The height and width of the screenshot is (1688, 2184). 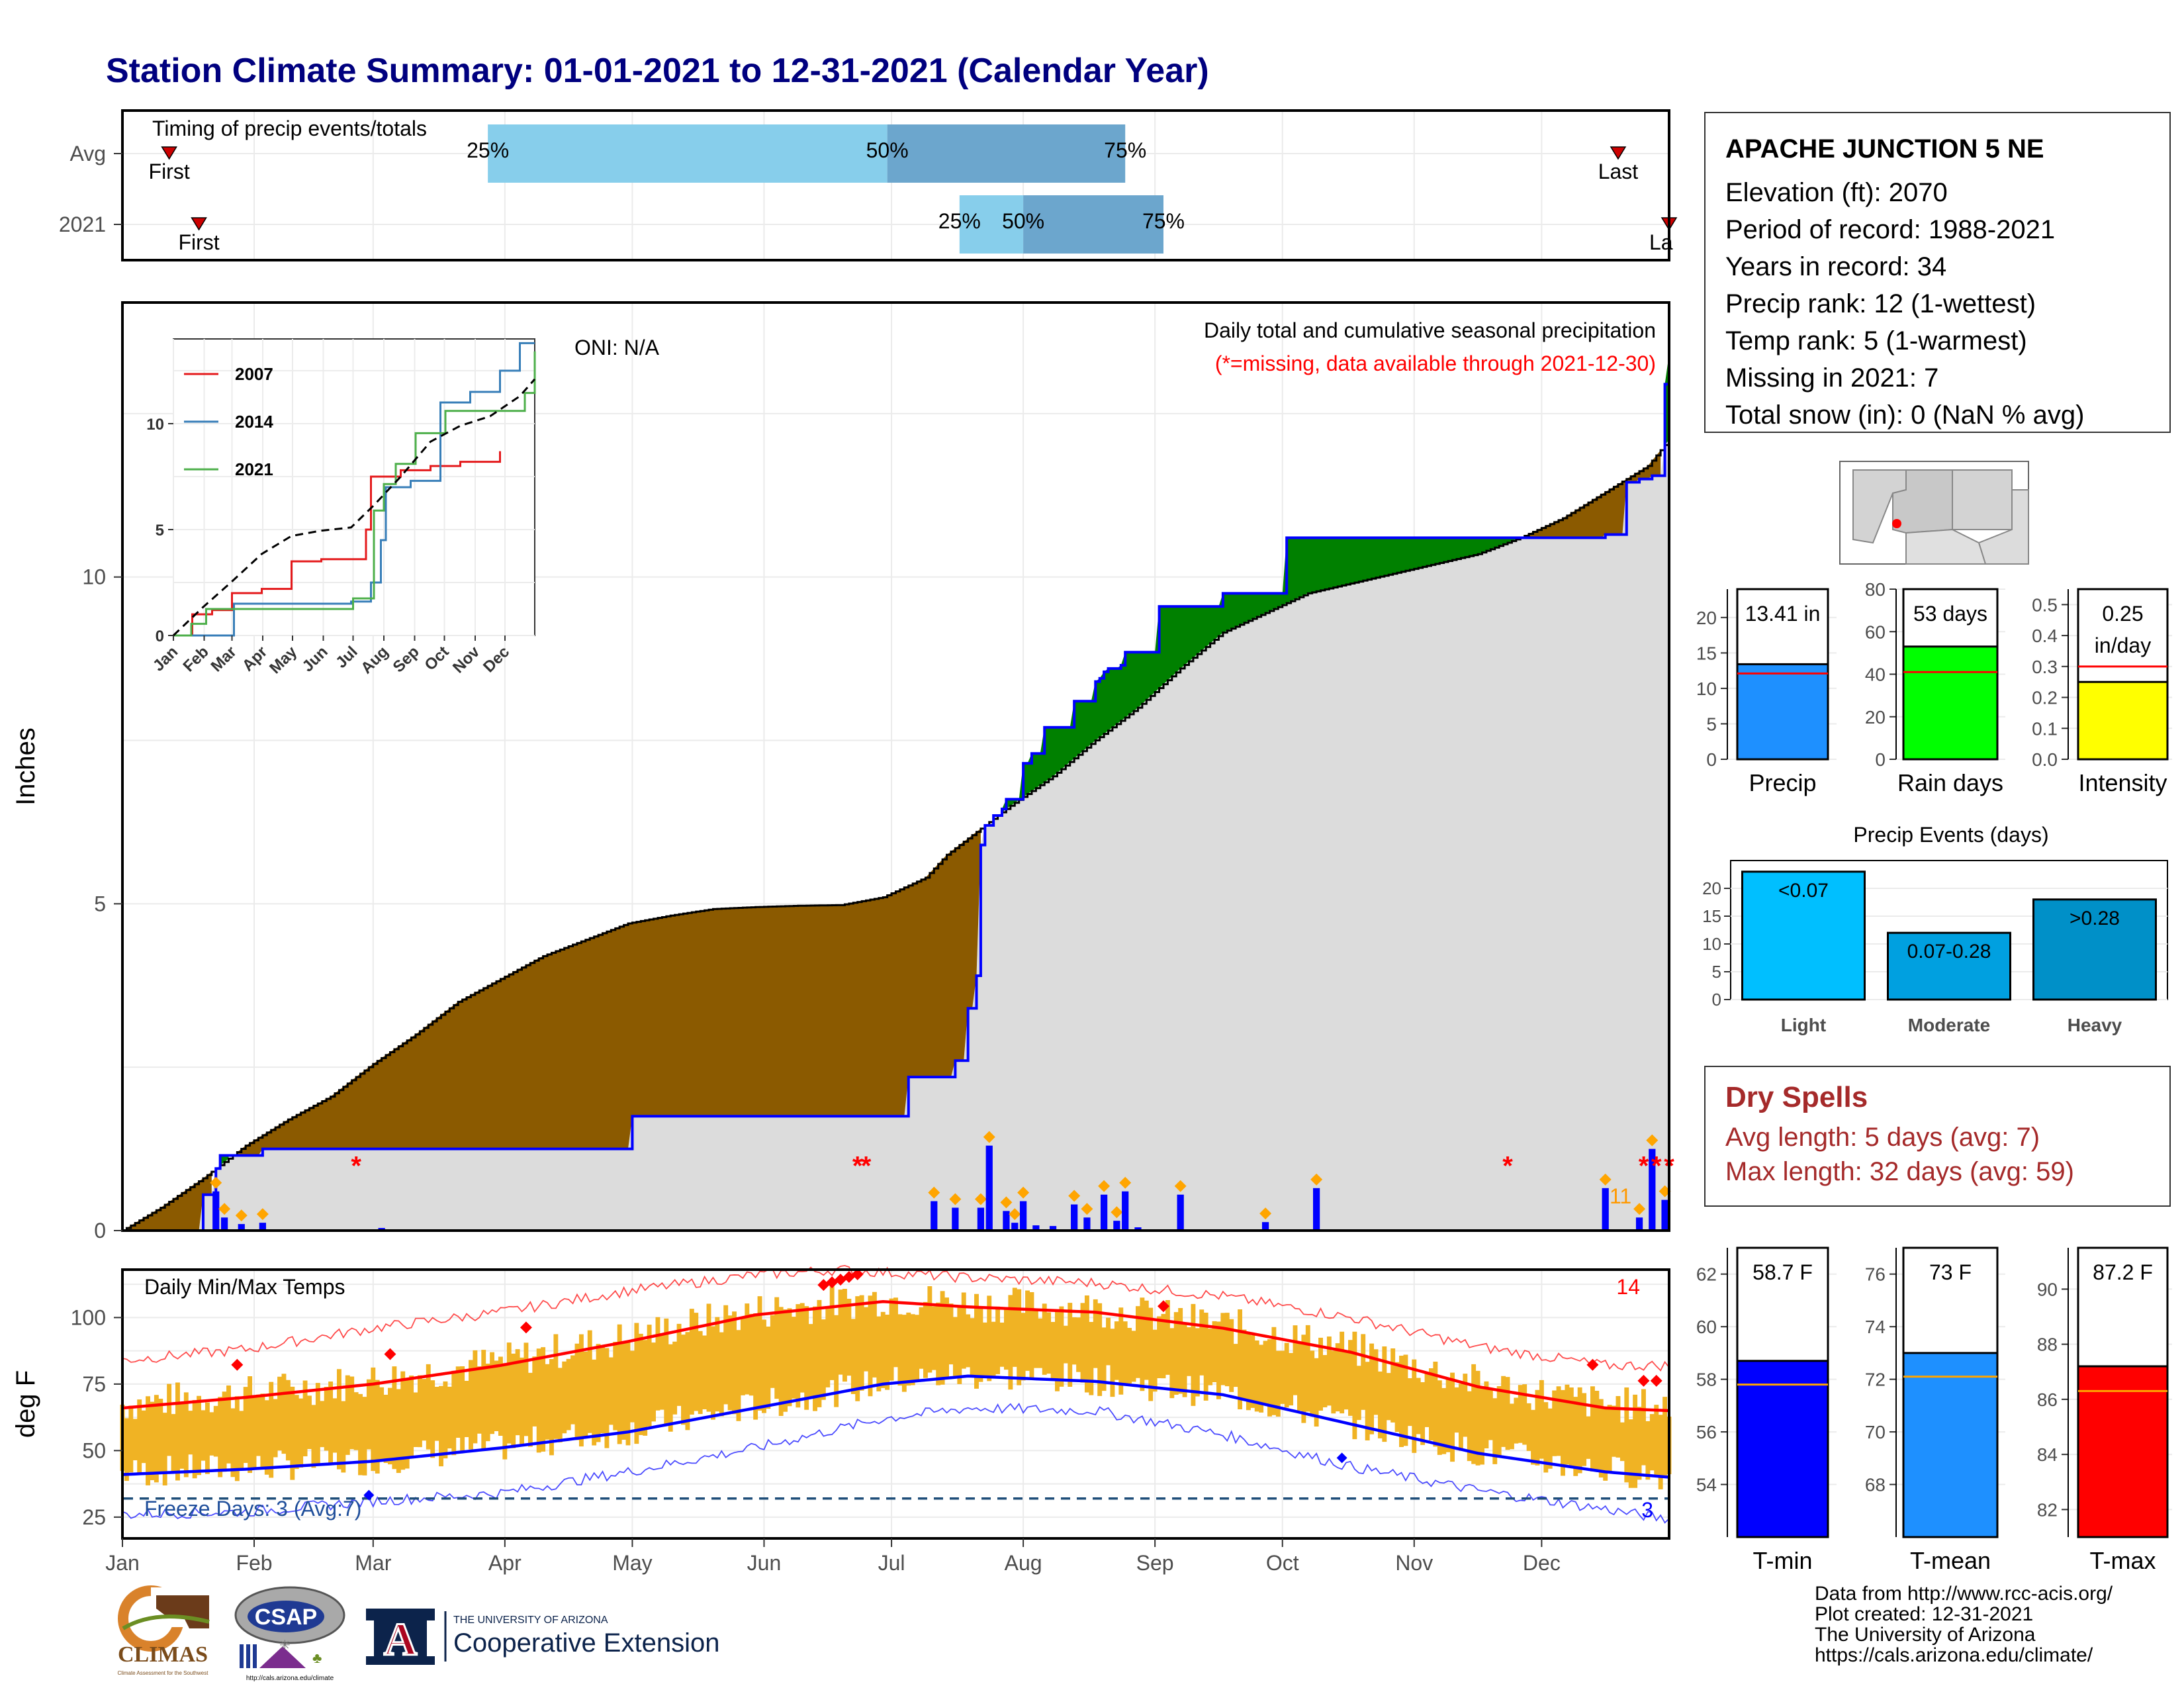 I want to click on timing-q25-label: 25%, so click(x=488, y=150).